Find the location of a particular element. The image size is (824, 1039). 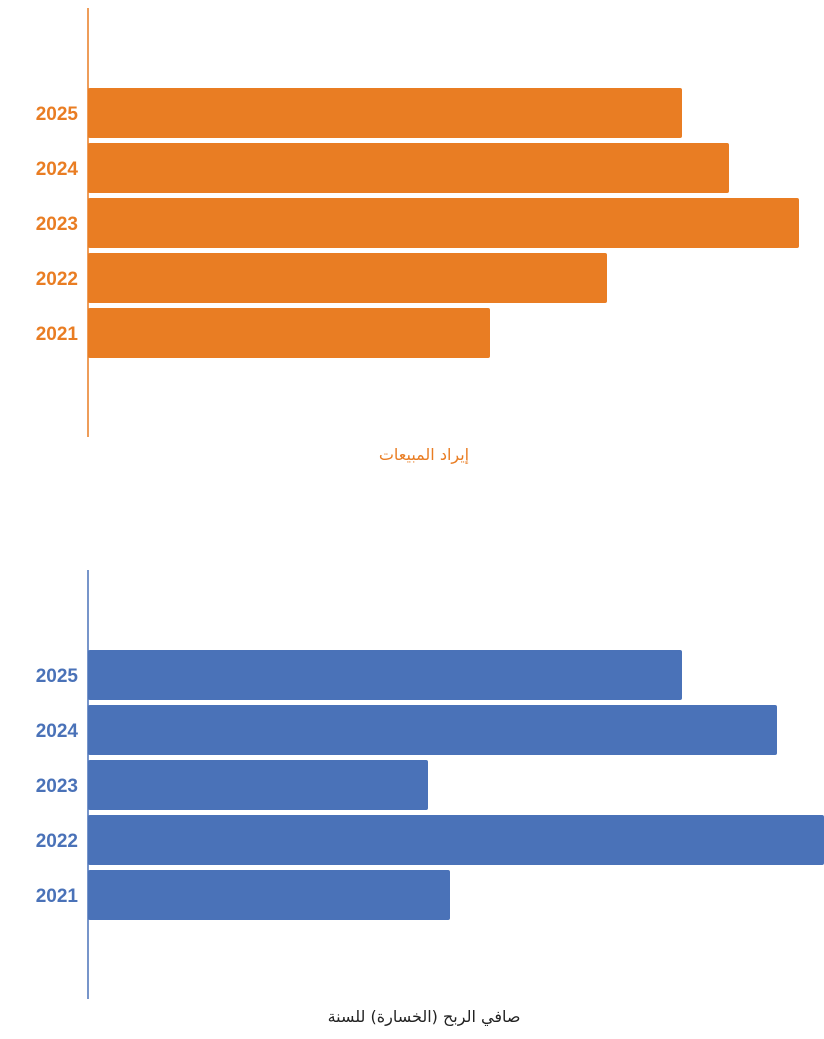

x-axis-label: إيراد المبيعات is located at coordinates (424, 455).